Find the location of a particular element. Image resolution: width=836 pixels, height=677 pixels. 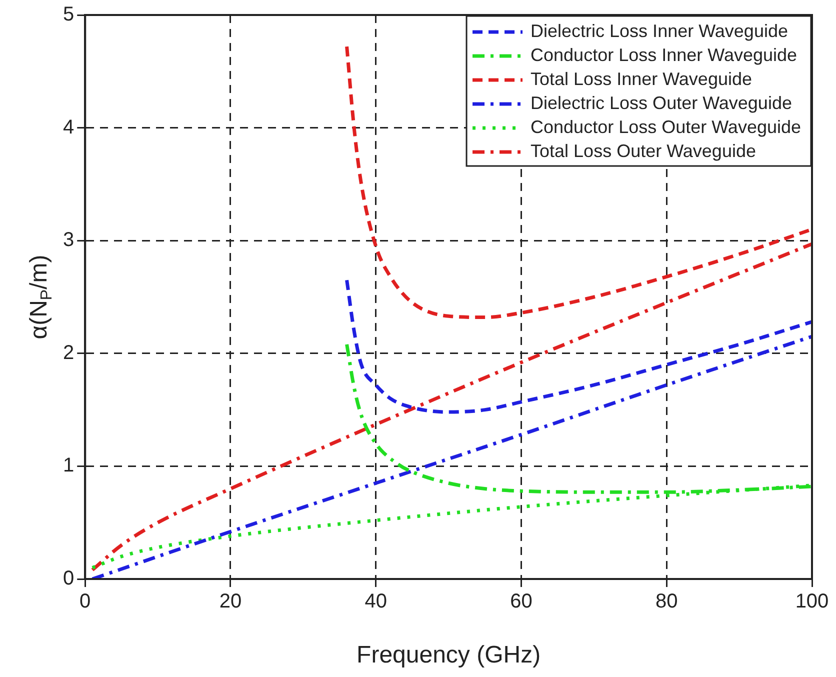

x-axis-title: Frequency (GHz) is located at coordinates (448, 655).